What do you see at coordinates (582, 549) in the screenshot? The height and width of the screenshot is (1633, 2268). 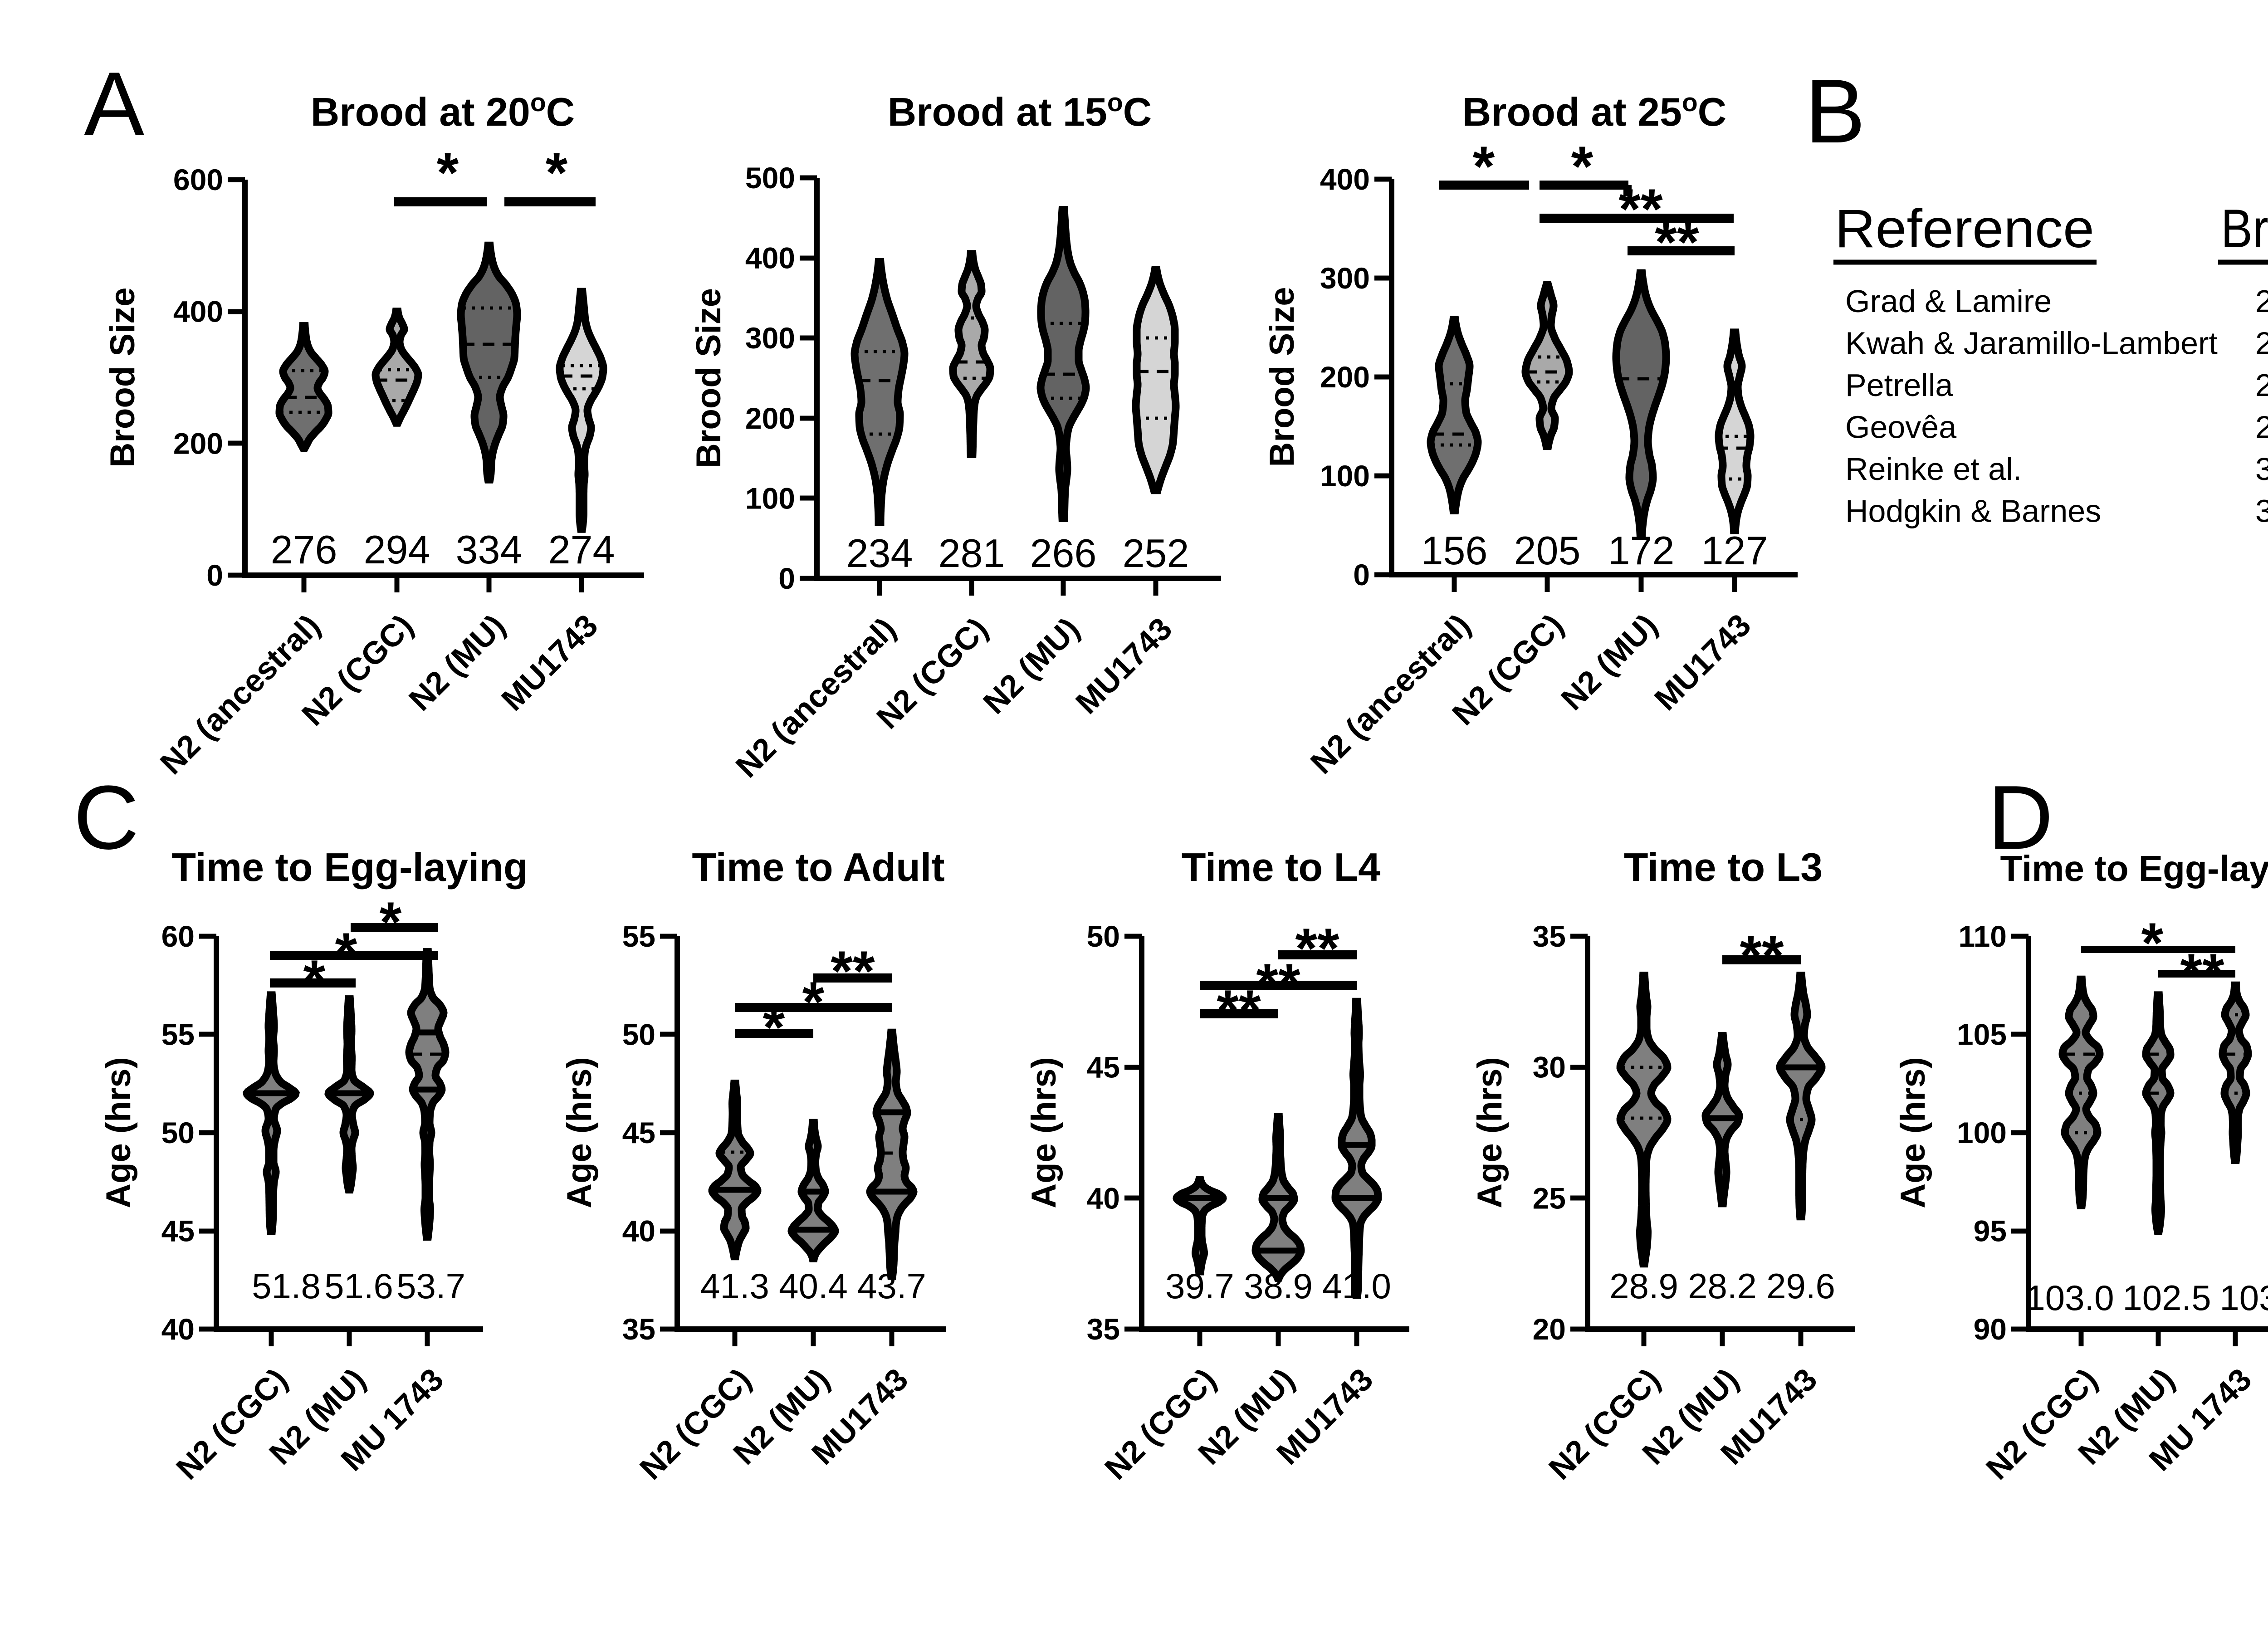 I see `svg-text: 274` at bounding box center [582, 549].